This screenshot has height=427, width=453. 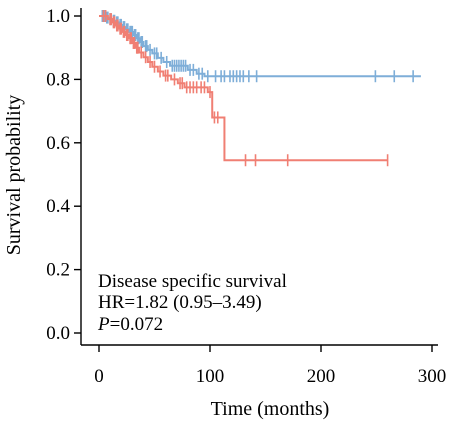 I want to click on y-tick-label: 0.0, so click(x=58, y=333).